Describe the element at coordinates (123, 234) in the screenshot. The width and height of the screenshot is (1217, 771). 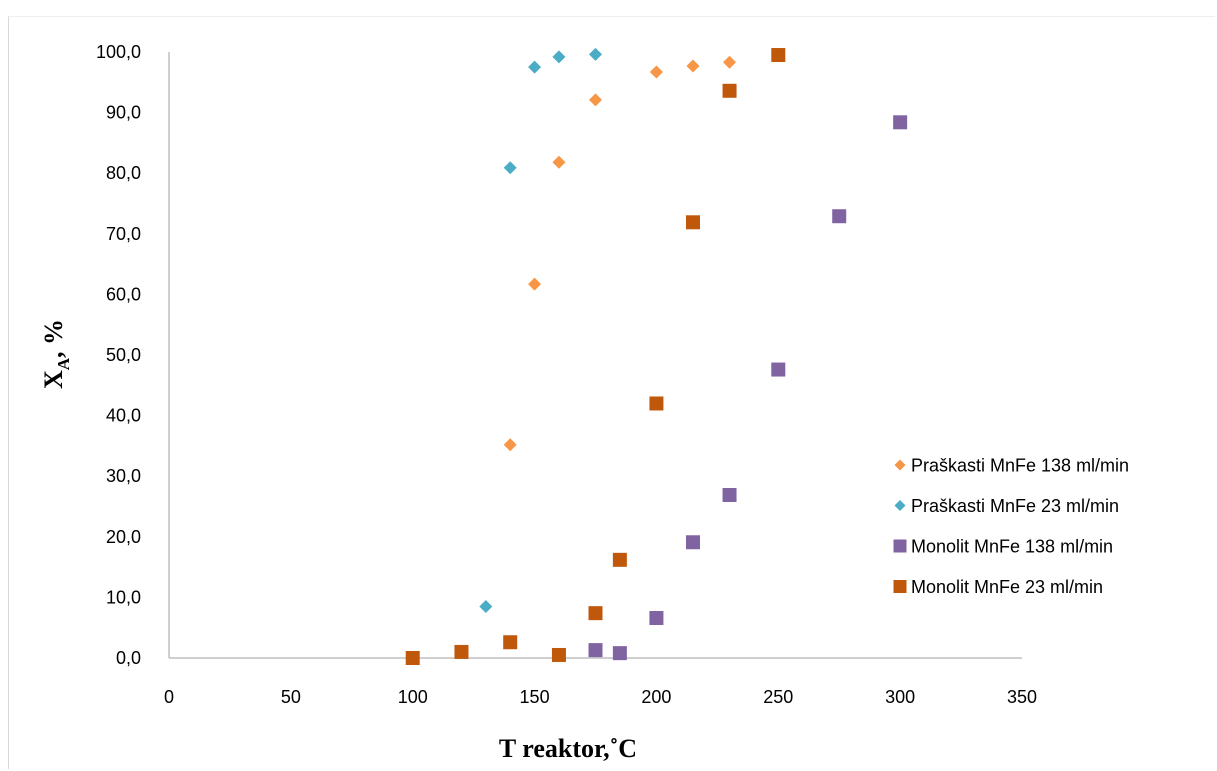
I see `y-tick-label: 70,0` at that location.